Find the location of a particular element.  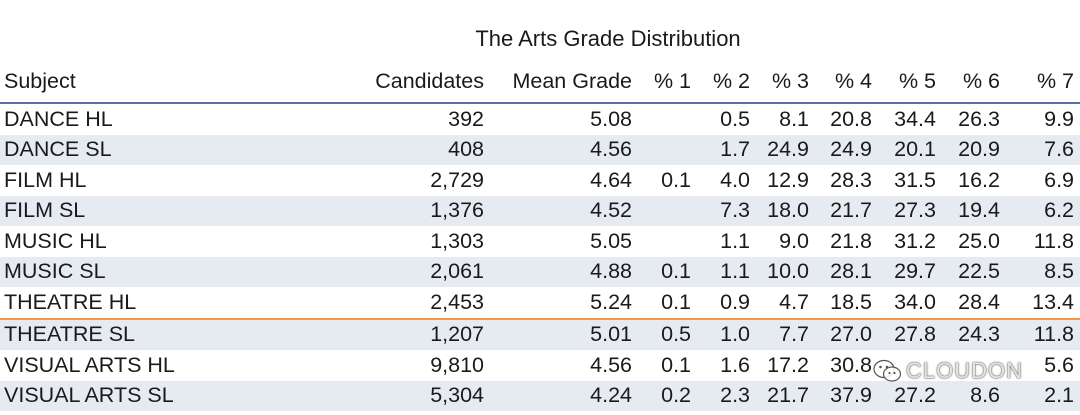

candidates-cell: 392 is located at coordinates (466, 118).